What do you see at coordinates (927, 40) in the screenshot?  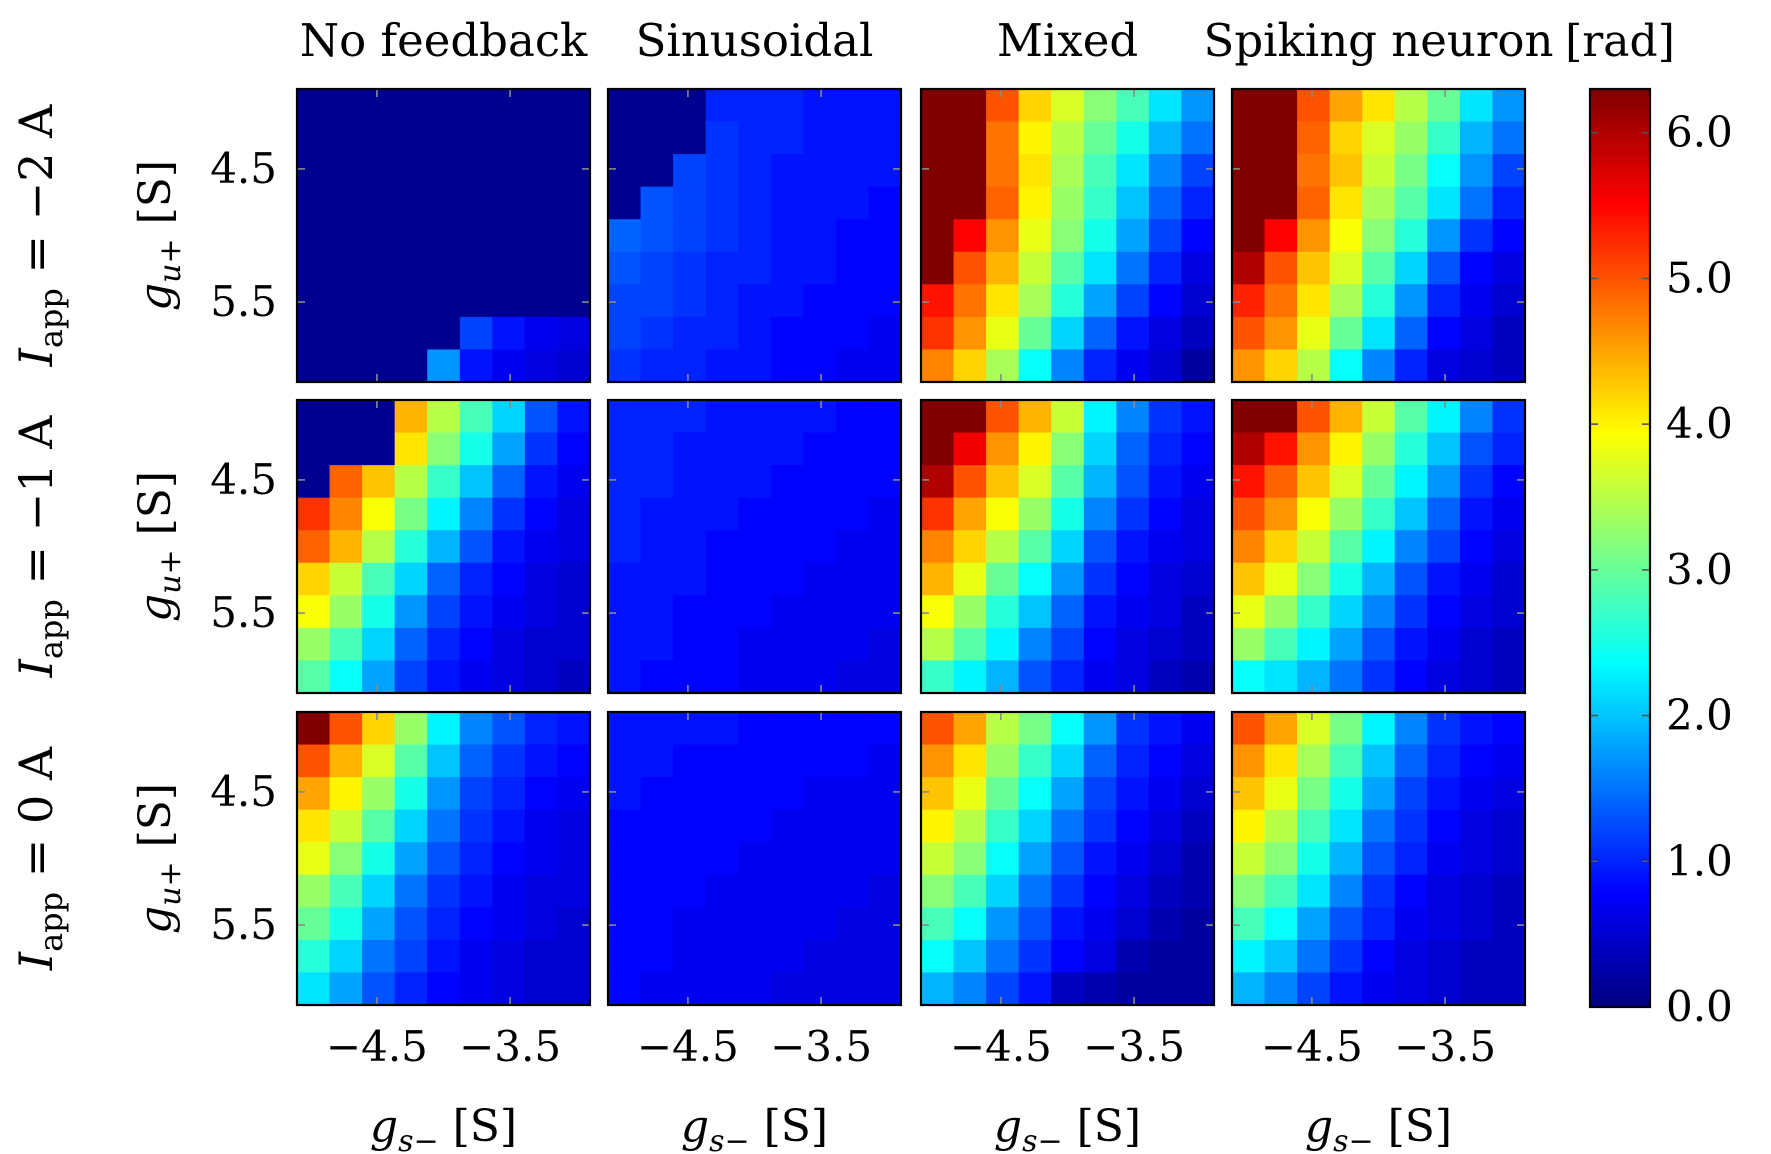 I see `column-titles: No feedback Sinusoidal Mixed Spiking neuron` at bounding box center [927, 40].